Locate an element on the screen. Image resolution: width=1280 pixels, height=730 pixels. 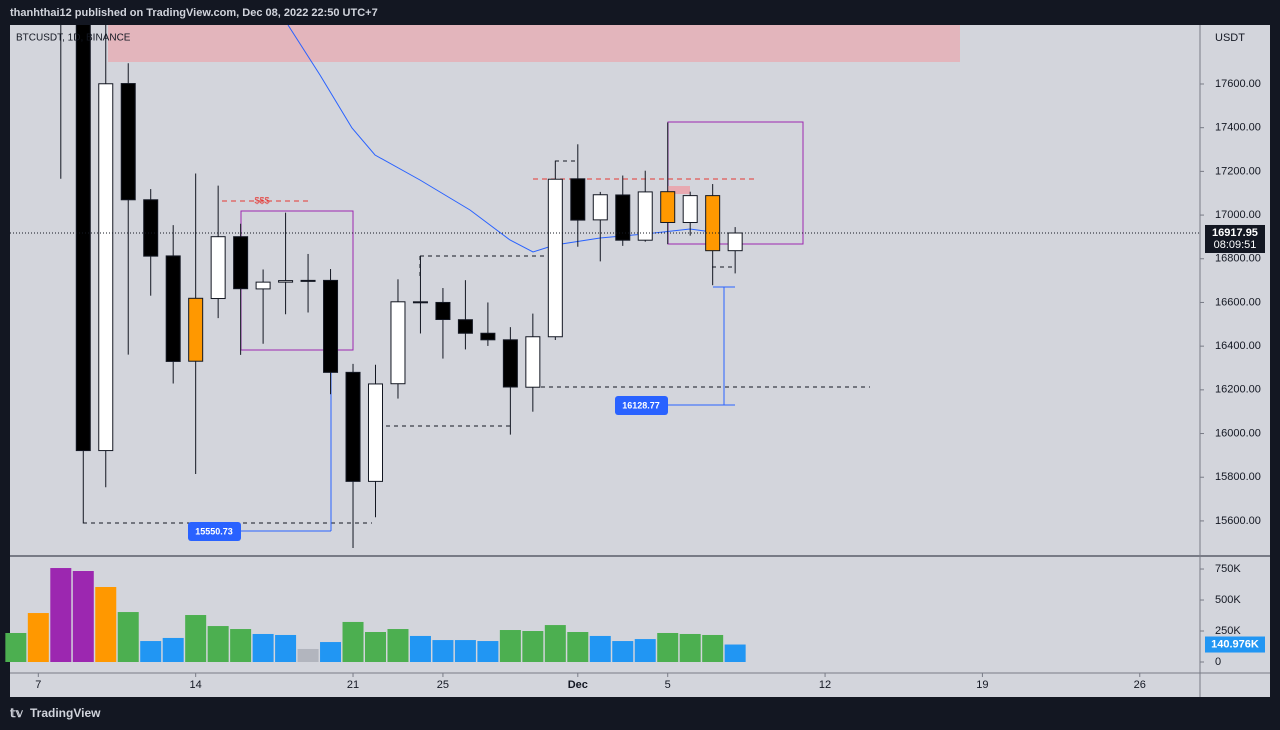
volume-tick-label: 250K is located at coordinates (1228, 631).